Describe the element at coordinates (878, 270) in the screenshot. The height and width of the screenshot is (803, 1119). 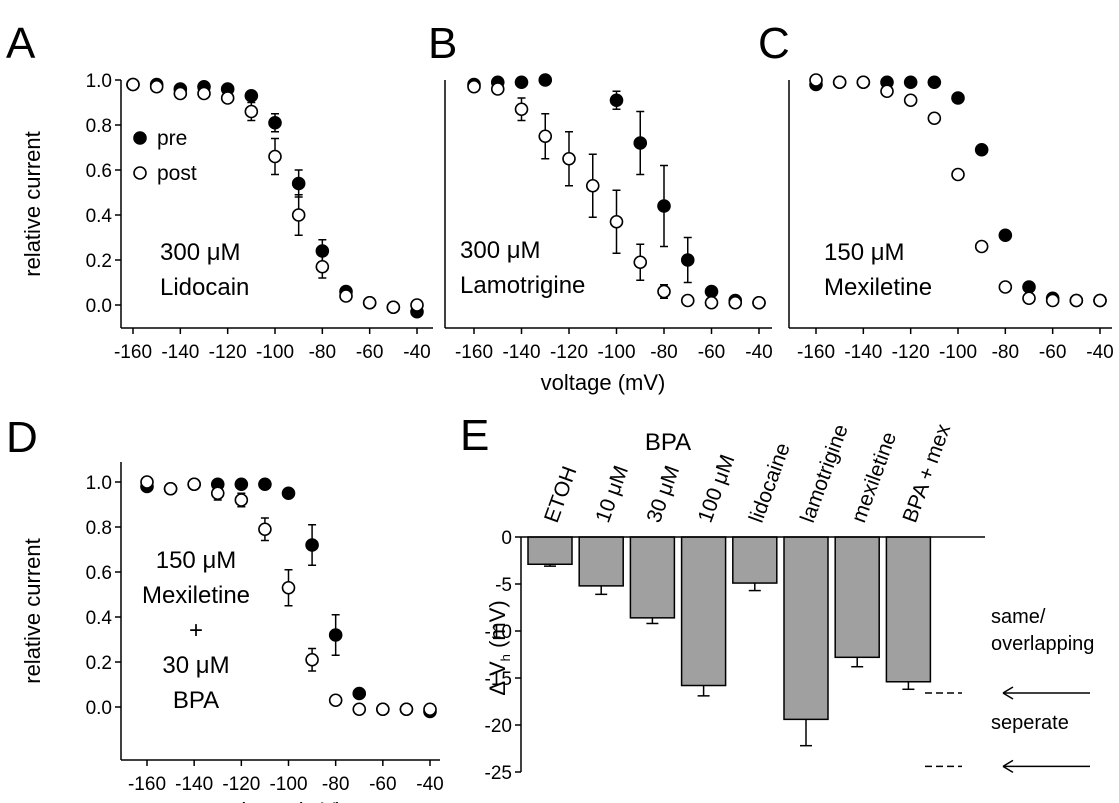
I see `annotation: 150 μM Mexiletine` at that location.